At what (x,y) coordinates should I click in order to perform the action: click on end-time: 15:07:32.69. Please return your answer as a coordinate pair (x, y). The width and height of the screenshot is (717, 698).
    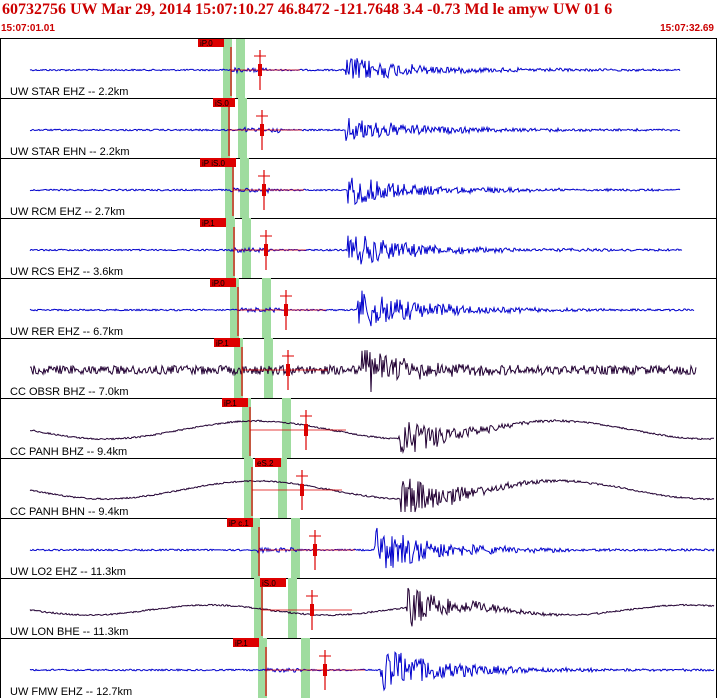
    Looking at the image, I should click on (687, 28).